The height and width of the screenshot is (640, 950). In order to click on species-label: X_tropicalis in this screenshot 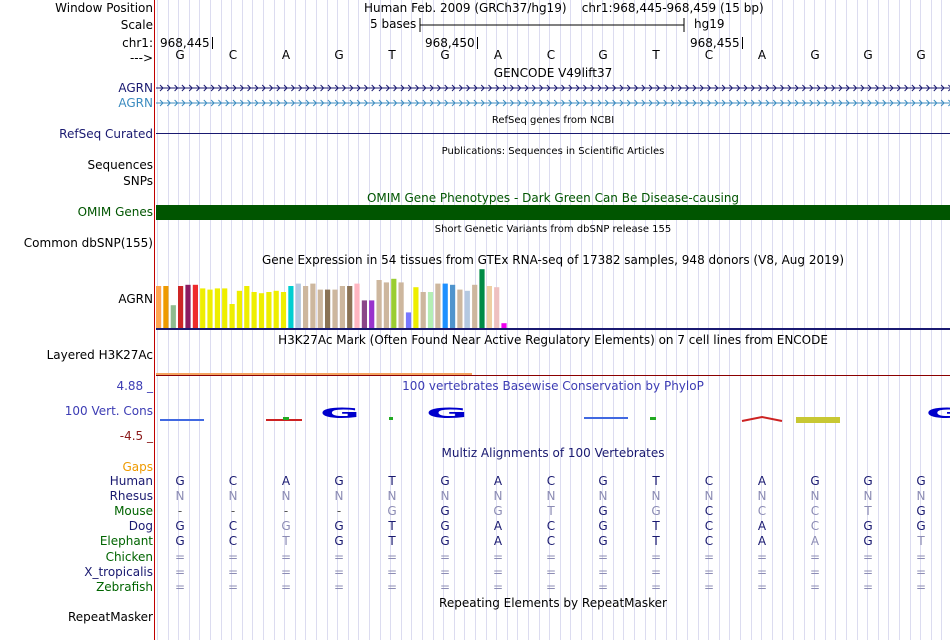, I will do `click(118, 571)`.